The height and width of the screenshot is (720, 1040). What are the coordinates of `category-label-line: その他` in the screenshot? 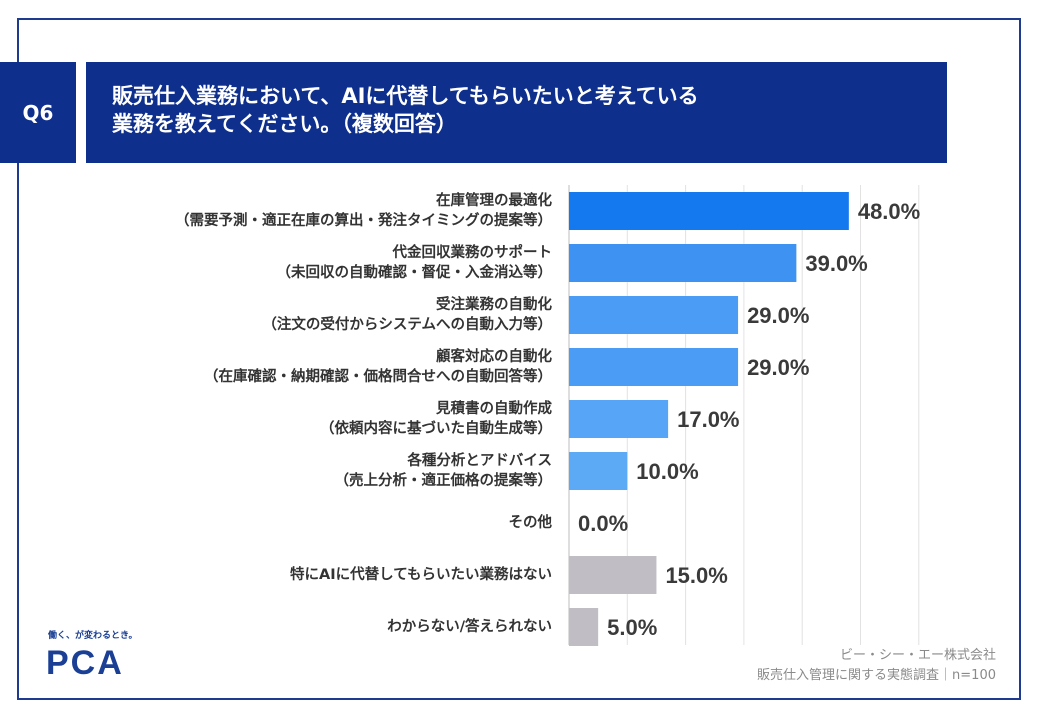 It's located at (530, 523).